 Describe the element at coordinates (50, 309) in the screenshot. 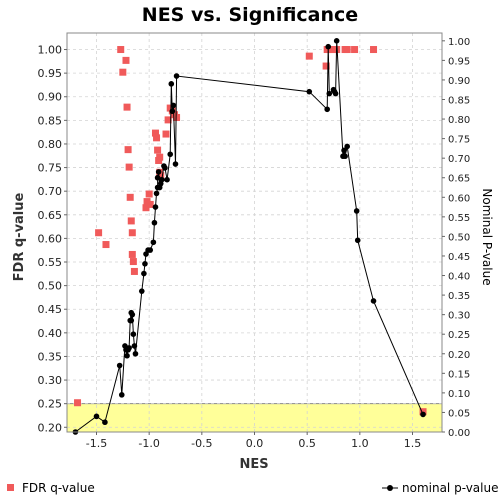

I see `left-tick-label: 0.45` at that location.